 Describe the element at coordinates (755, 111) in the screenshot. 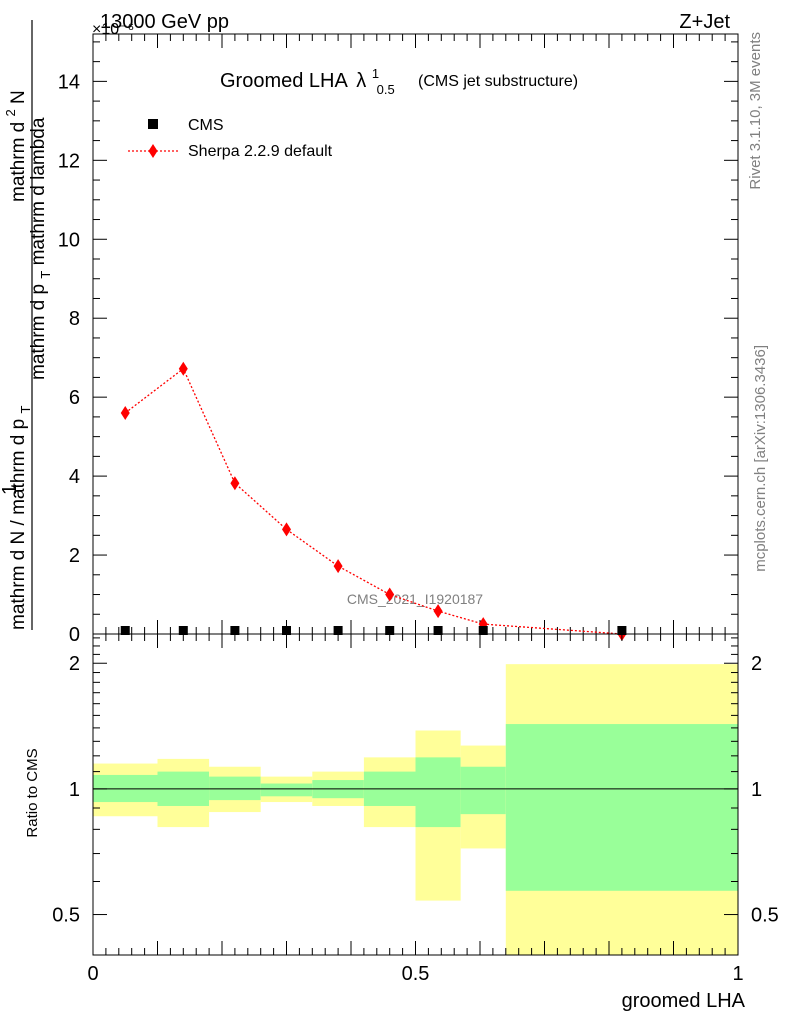

I see `rivet-label: Rivet 3.1.10, 3M events` at that location.